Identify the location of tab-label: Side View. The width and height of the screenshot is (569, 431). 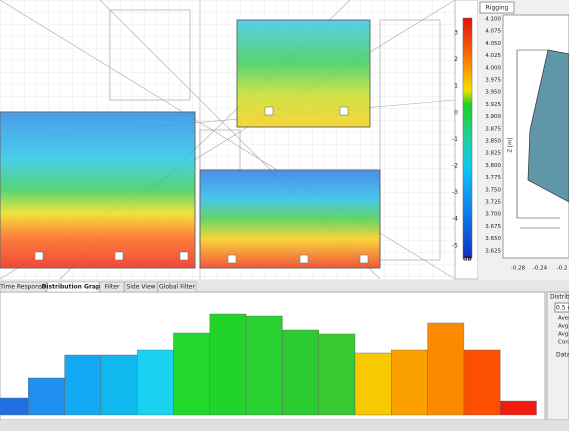
(140, 287).